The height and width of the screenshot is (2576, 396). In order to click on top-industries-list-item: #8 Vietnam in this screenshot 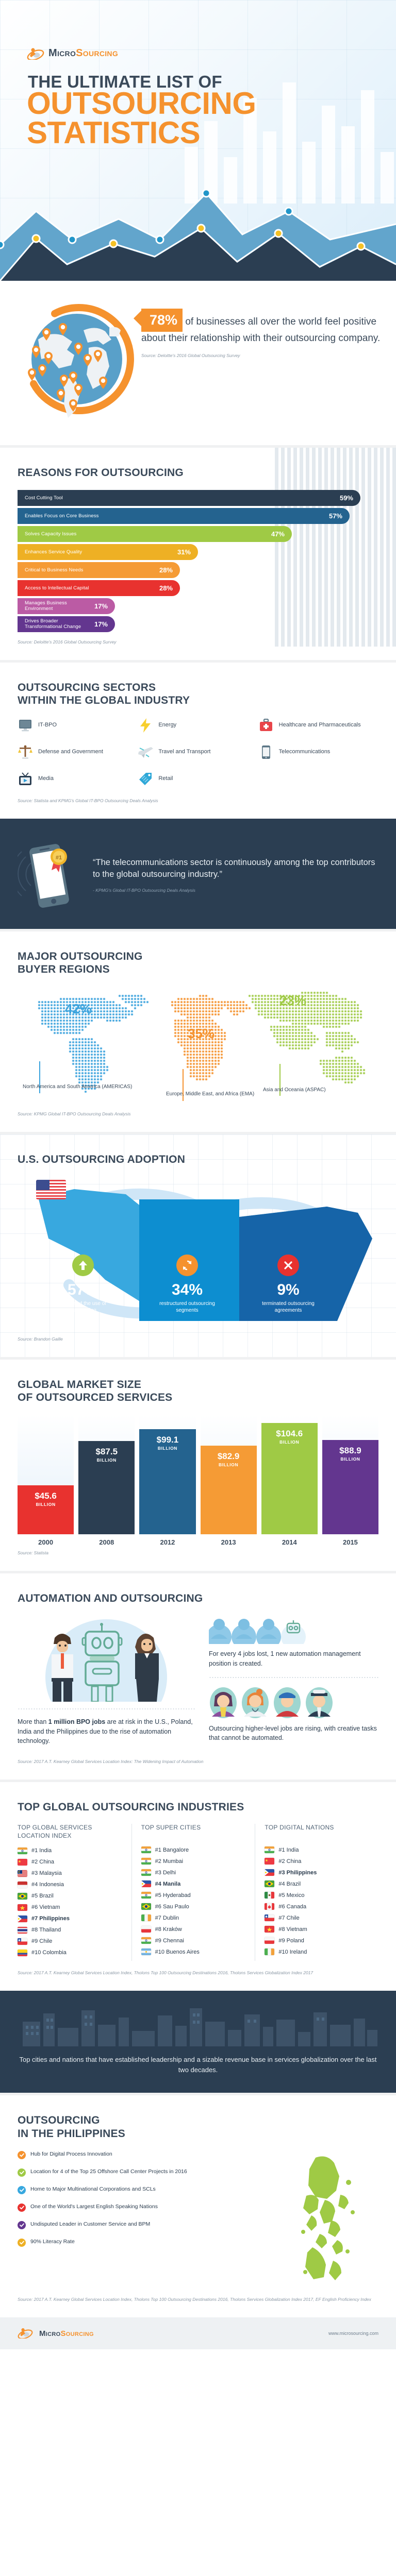, I will do `click(318, 1929)`.